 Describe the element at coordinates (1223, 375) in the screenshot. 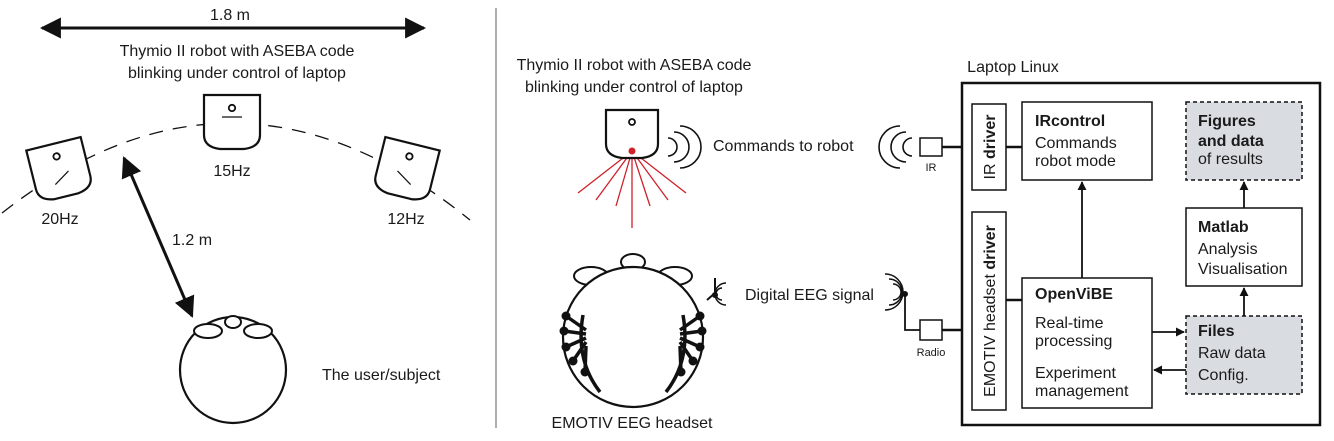

I see `files-line2: Config.` at that location.